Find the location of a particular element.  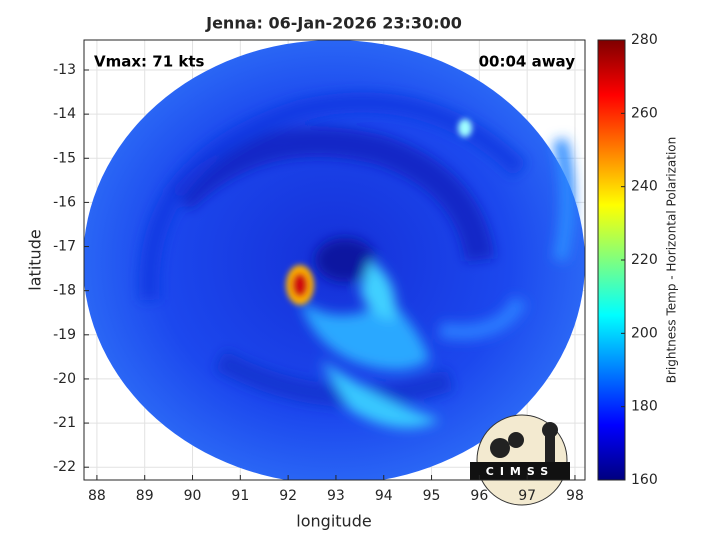

colorbar-tick-label: 240 is located at coordinates (644, 187).